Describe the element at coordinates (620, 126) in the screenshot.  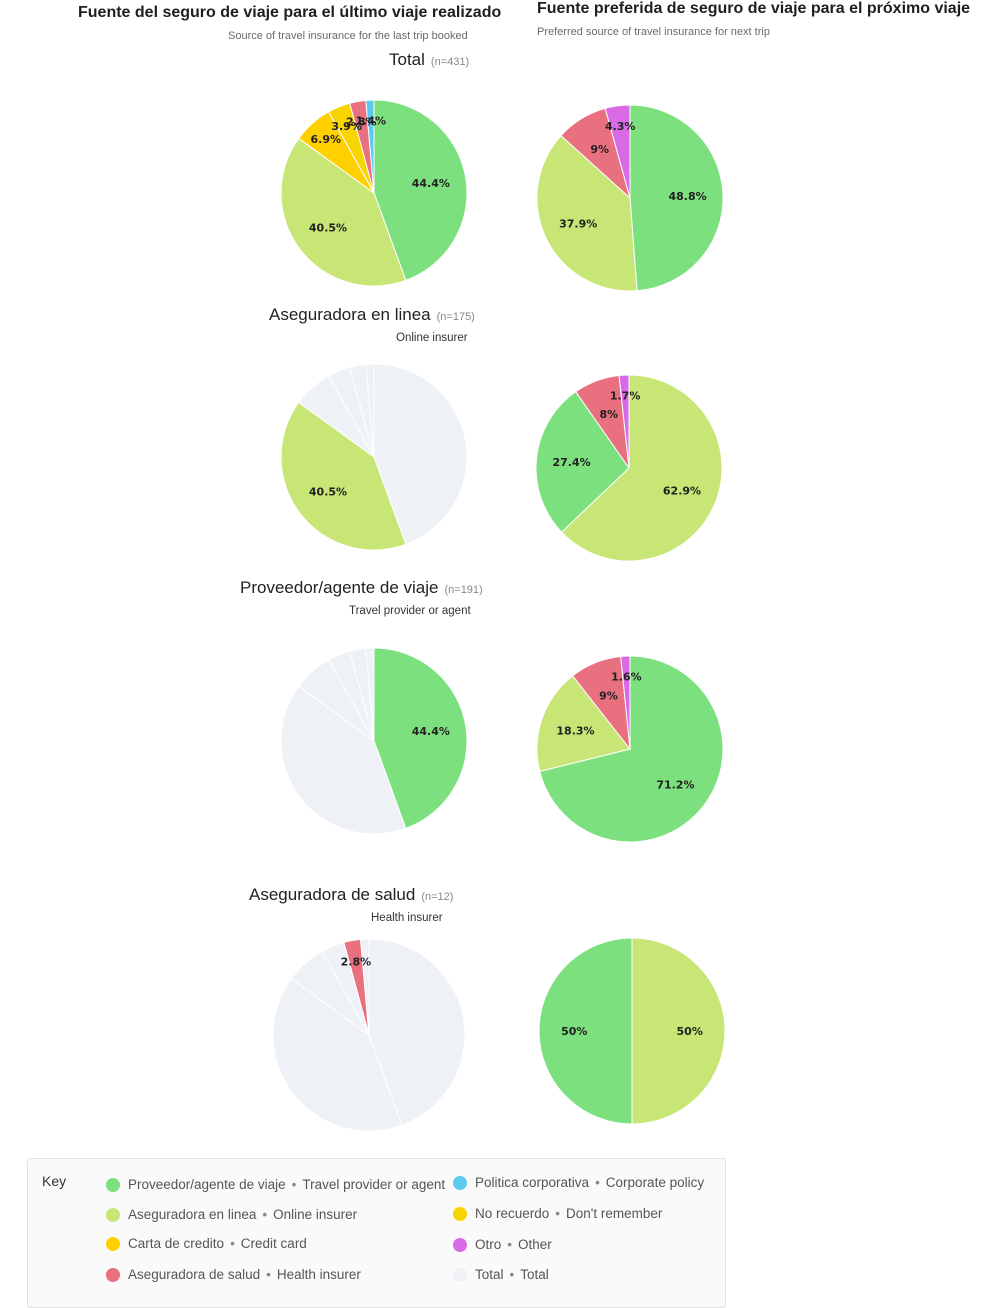
I see `pie-data-label: 4.3%` at that location.